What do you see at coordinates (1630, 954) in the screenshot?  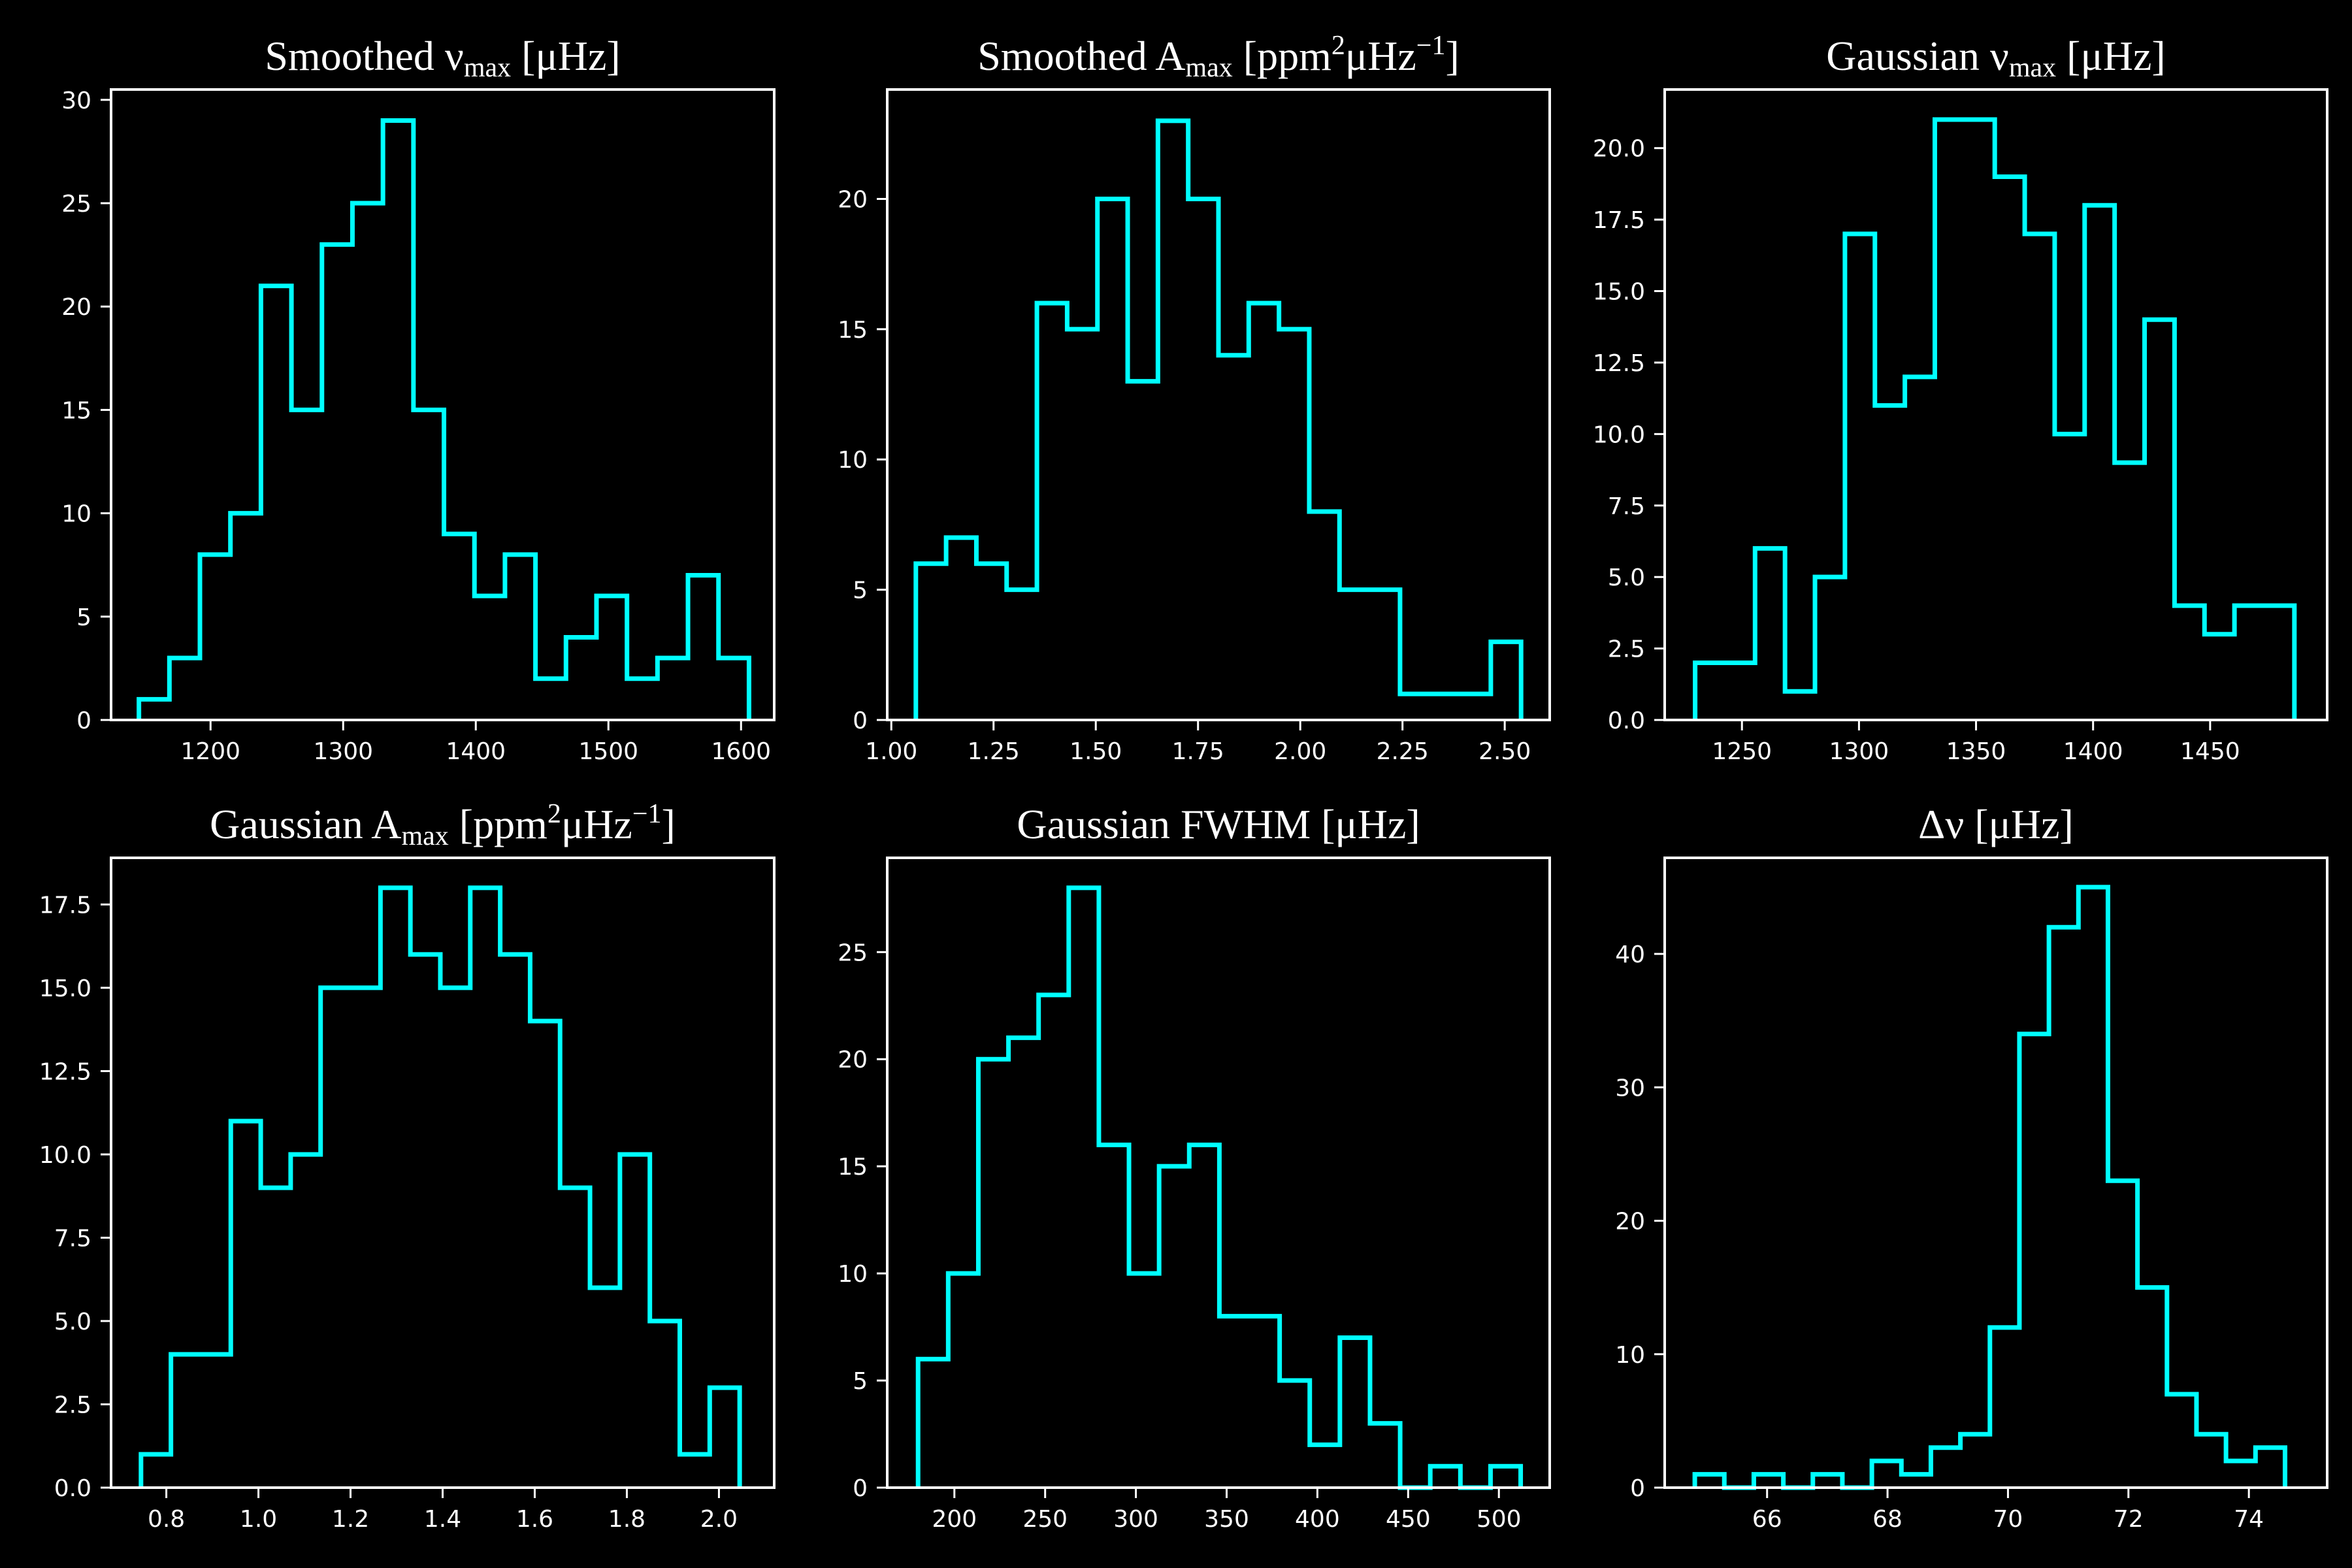 I see `y-tick-label: 40` at bounding box center [1630, 954].